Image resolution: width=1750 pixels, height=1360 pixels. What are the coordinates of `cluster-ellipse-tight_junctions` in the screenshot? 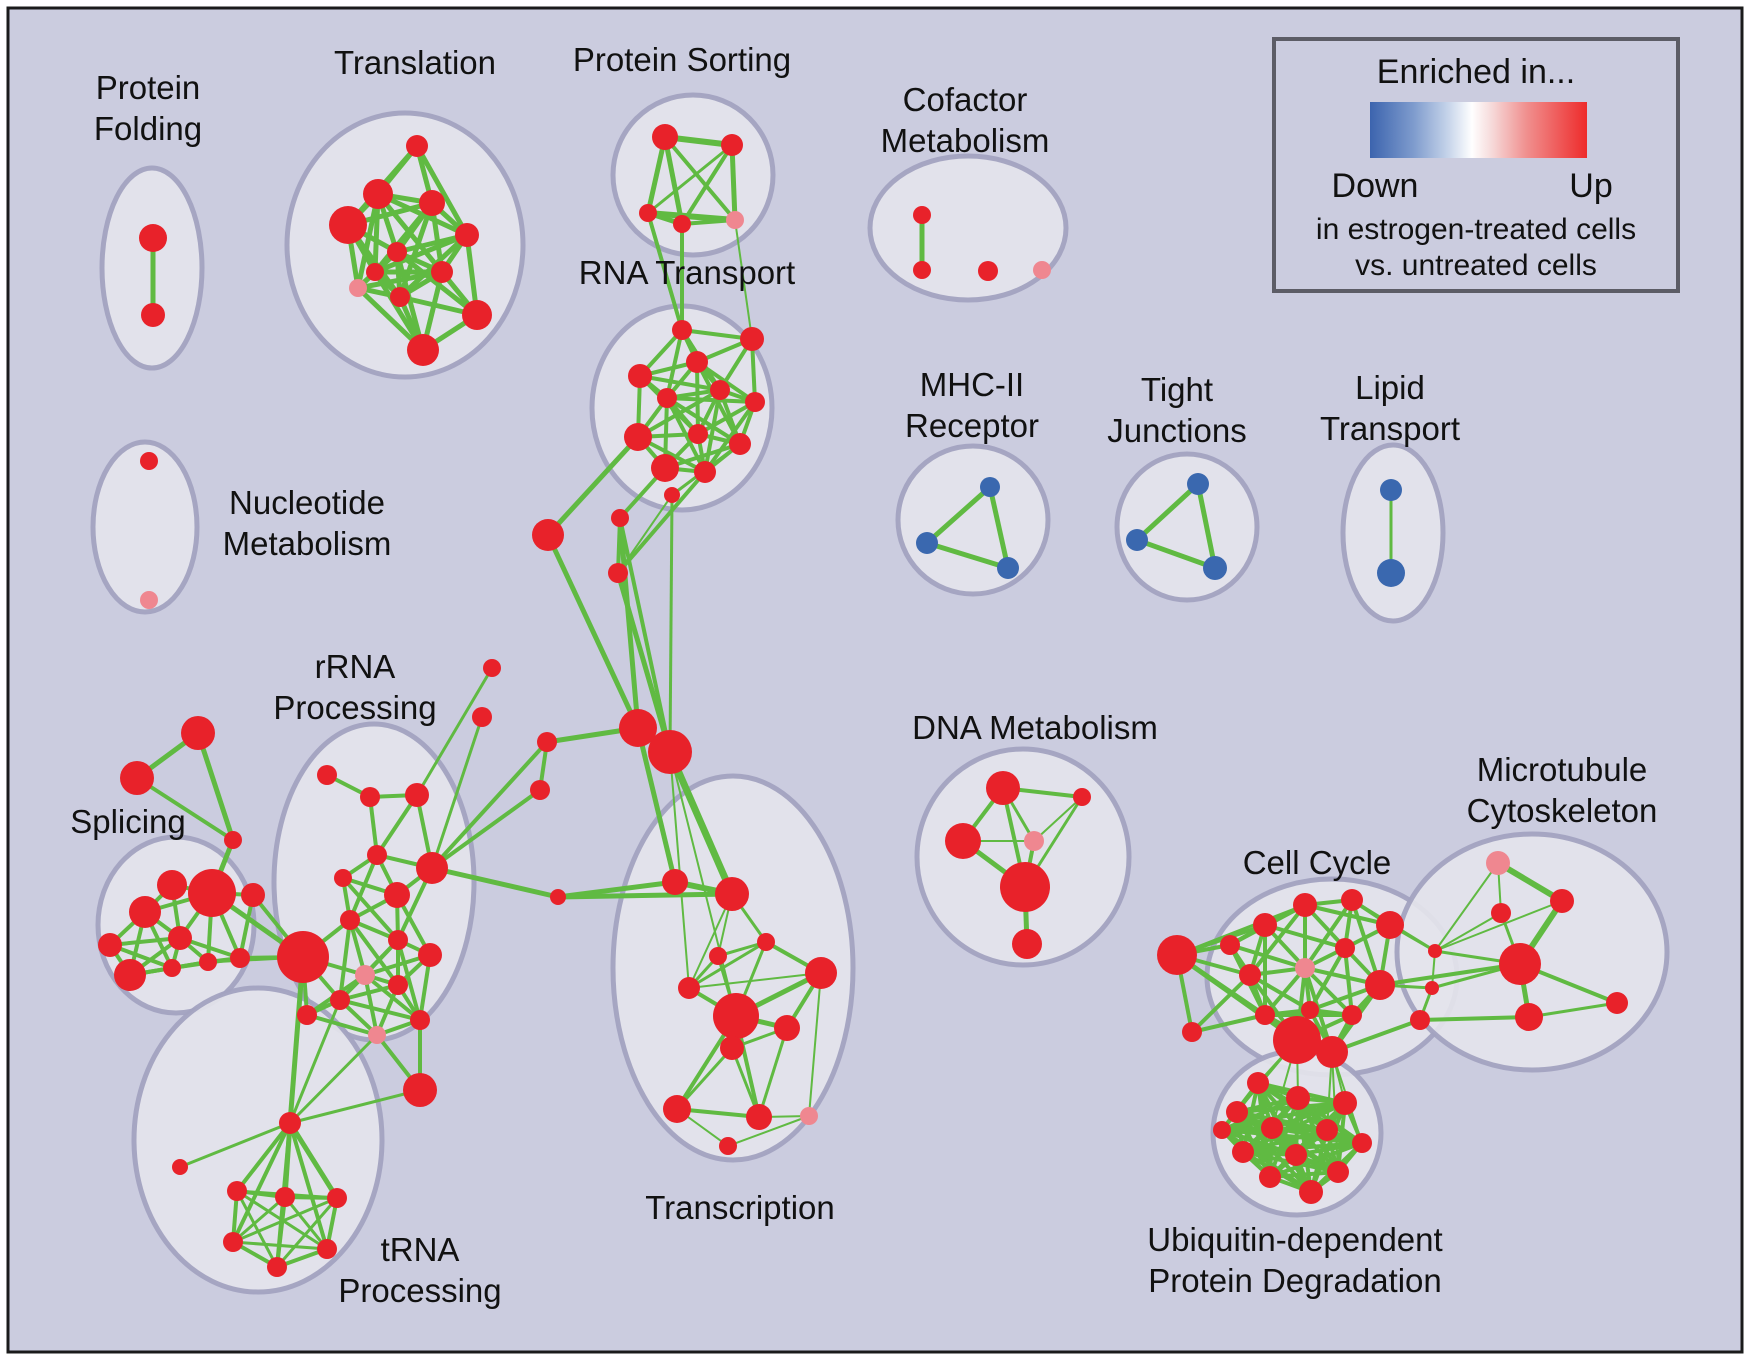 It's located at (1187, 527).